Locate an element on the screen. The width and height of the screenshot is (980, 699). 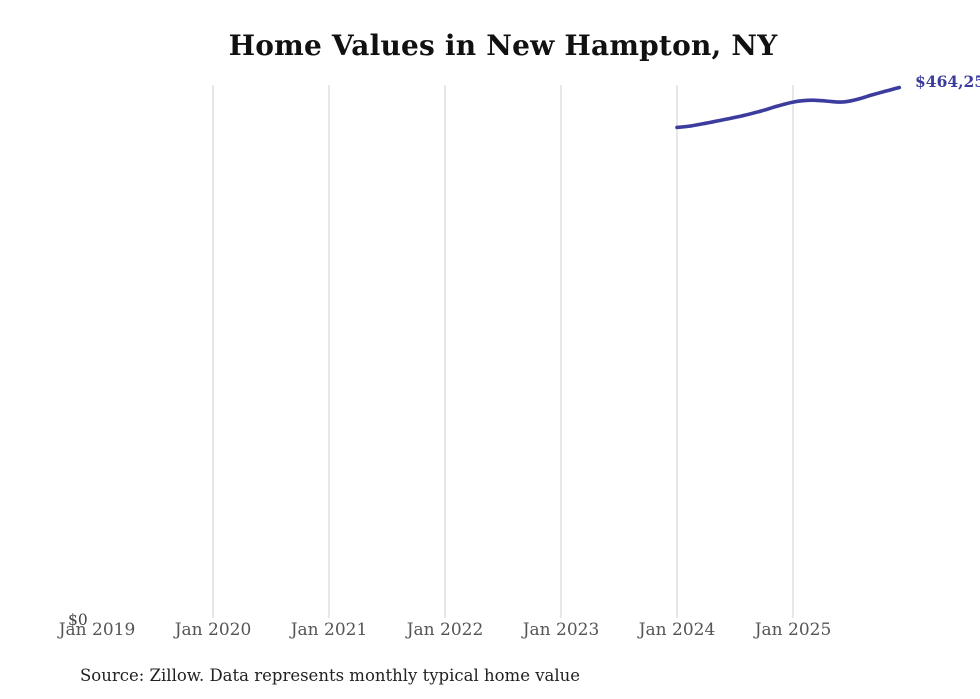
x-tick-label: Jan 2025 is located at coordinates (793, 630).